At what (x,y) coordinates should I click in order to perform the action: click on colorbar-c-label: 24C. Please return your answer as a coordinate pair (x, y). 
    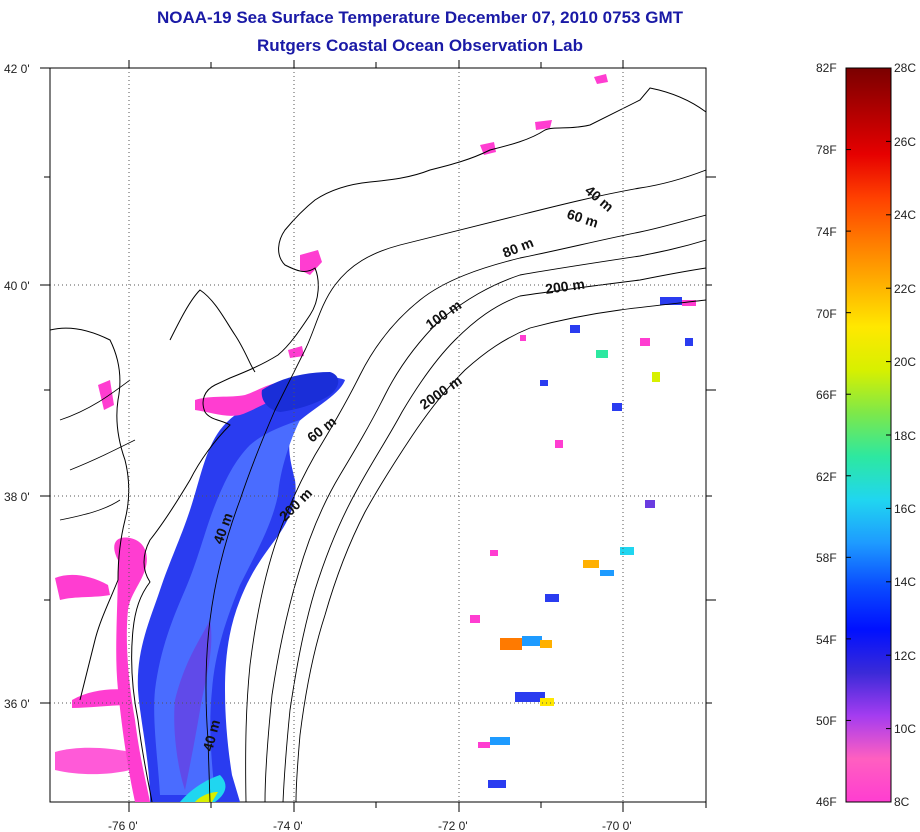
    Looking at the image, I should click on (905, 215).